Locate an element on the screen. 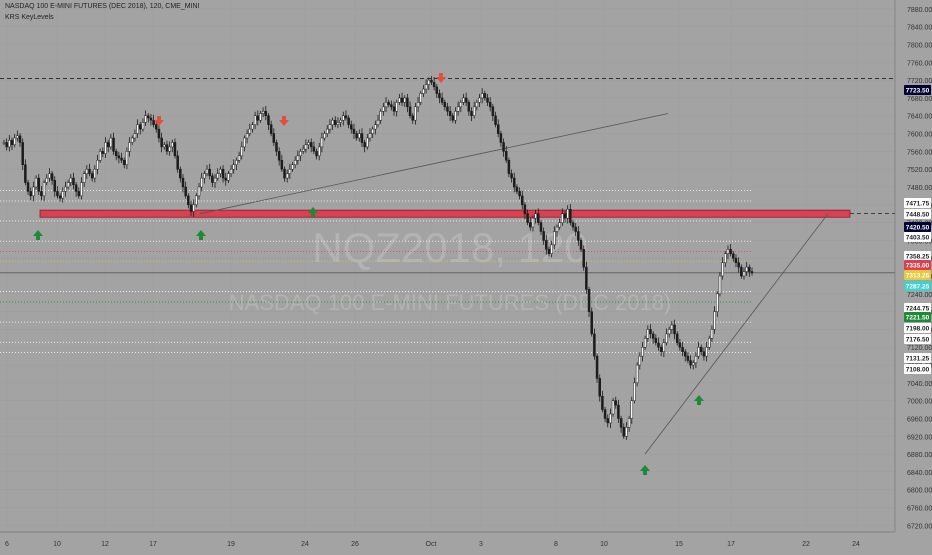 The image size is (932, 555). y-tick-label: 6960.00 is located at coordinates (919, 419).